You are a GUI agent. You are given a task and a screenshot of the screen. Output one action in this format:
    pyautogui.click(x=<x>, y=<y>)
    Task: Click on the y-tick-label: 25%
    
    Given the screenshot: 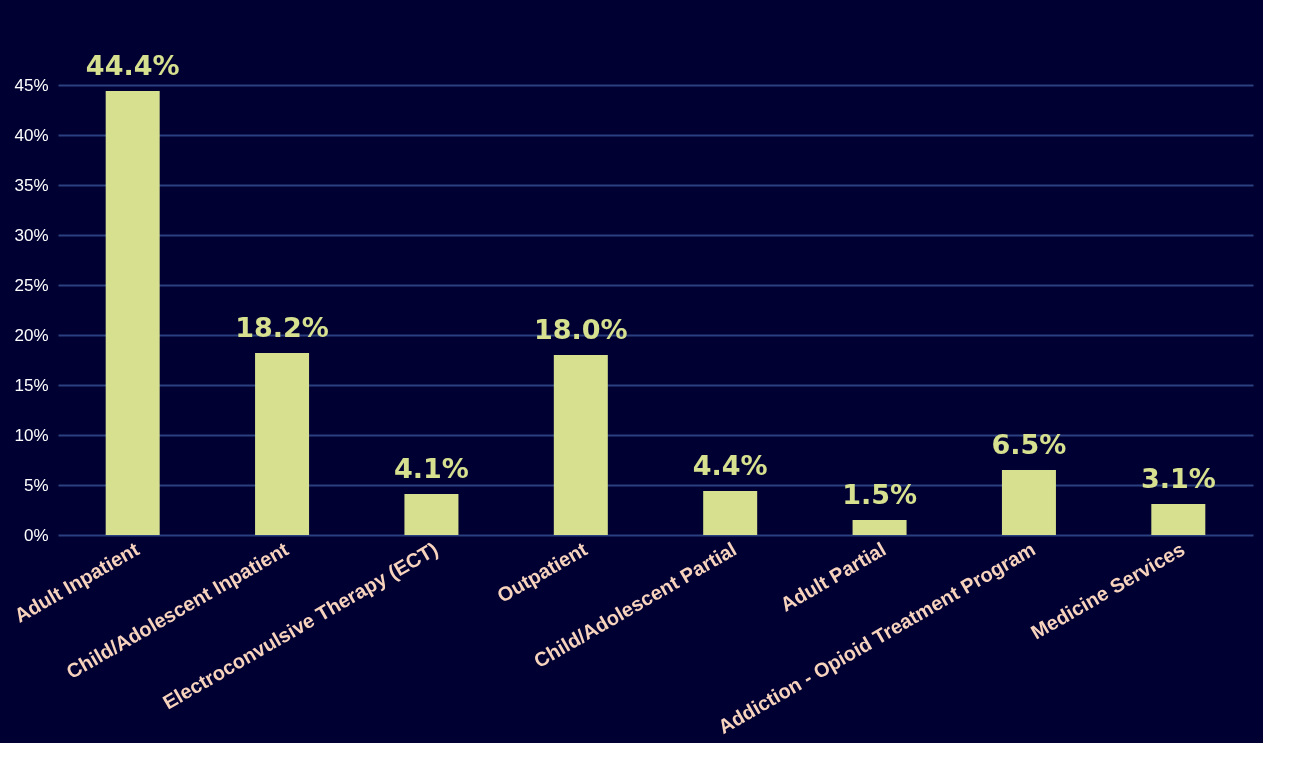 What is the action you would take?
    pyautogui.click(x=31, y=285)
    